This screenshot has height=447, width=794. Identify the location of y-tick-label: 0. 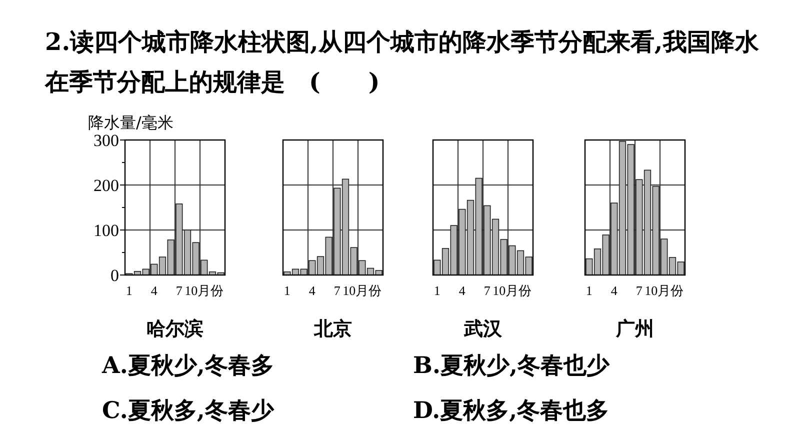
(114, 275).